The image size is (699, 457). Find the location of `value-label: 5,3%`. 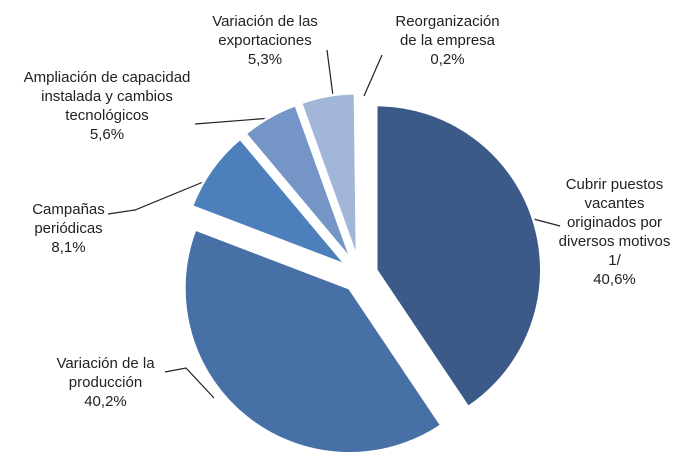

value-label: 5,3% is located at coordinates (265, 59).